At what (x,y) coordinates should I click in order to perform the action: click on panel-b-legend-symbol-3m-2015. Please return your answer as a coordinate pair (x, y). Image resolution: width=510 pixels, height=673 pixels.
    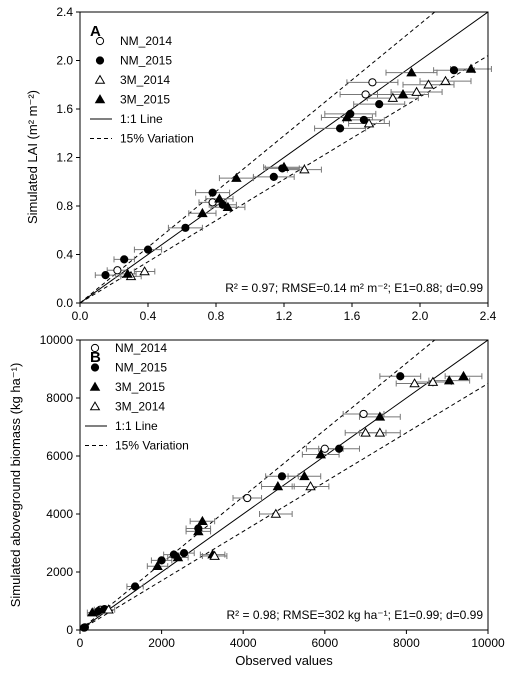
    Looking at the image, I should click on (95, 386).